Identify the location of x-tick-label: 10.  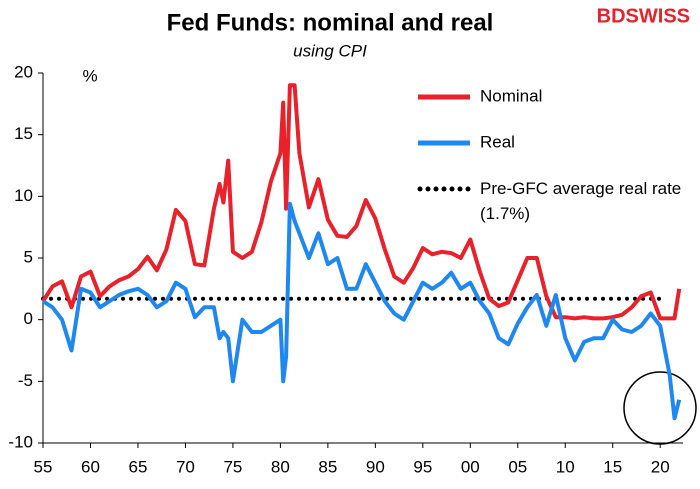
(565, 466).